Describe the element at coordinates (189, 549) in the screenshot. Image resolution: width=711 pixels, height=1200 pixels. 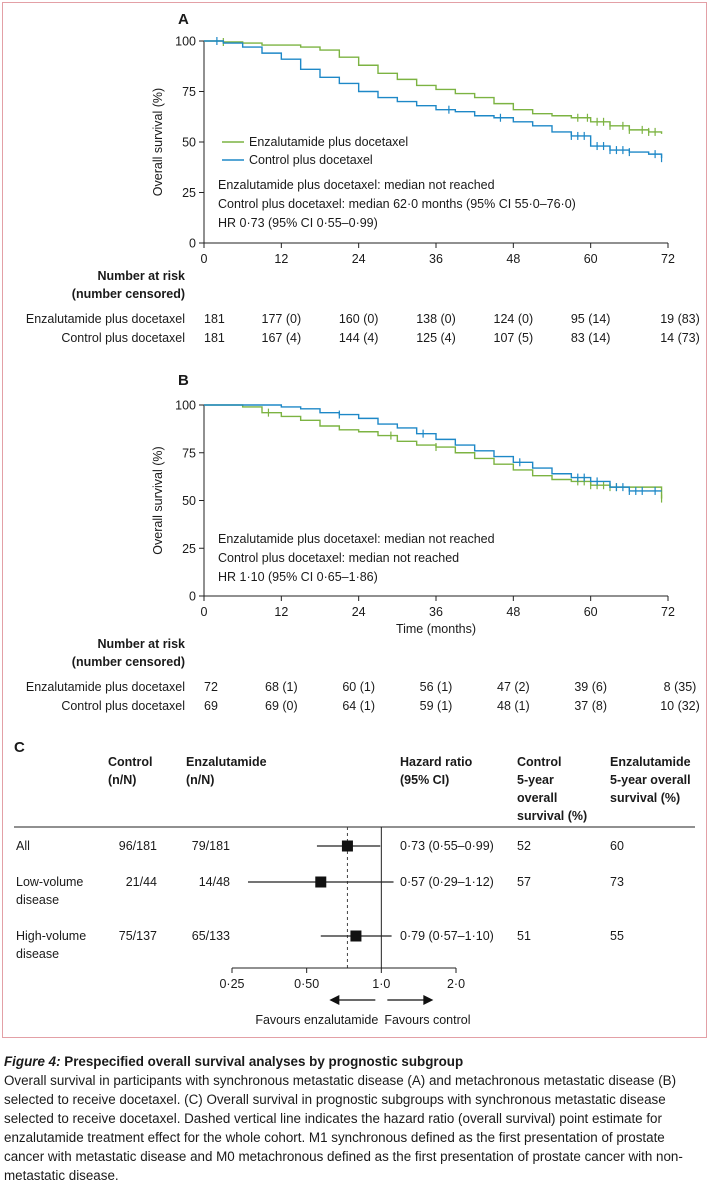
I see `y-tick-label: 25` at that location.